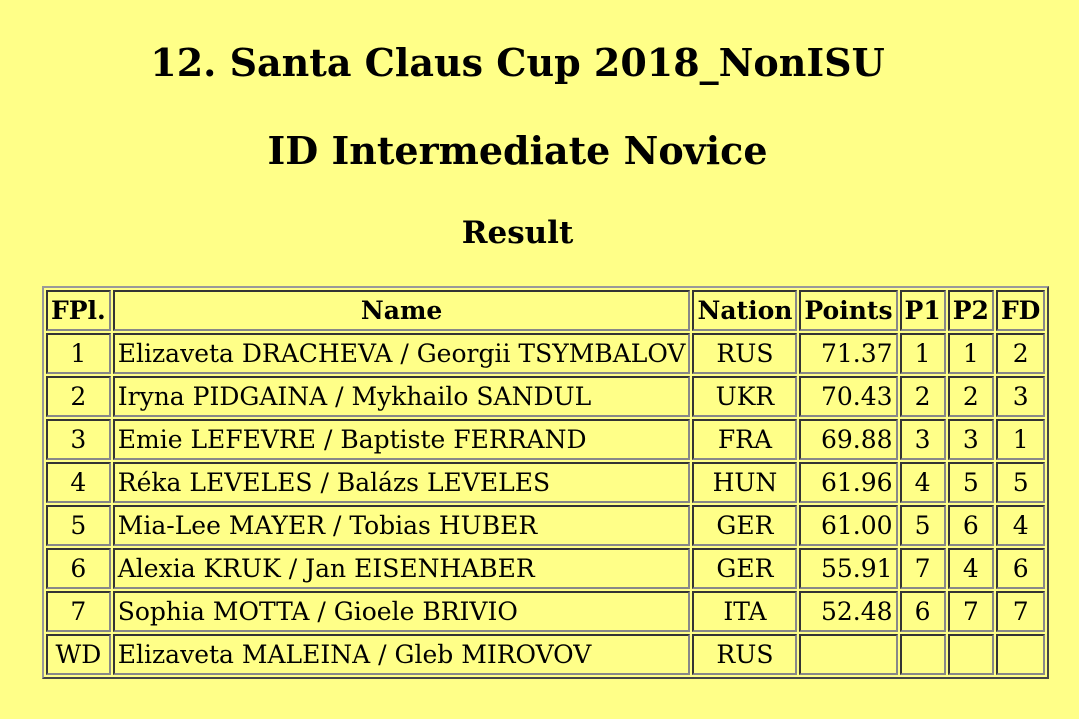 This screenshot has height=719, width=1079. I want to click on header-row: FPl. Name Nation Points P1 P2 FD, so click(546, 310).